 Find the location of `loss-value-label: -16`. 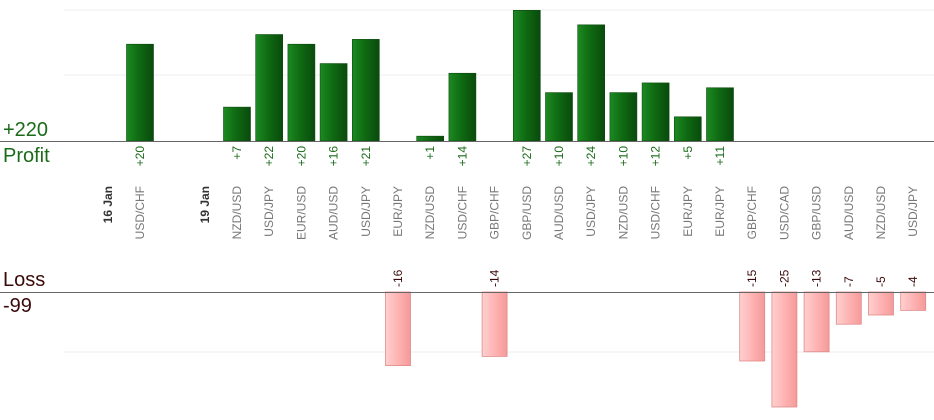

loss-value-label: -16 is located at coordinates (398, 278).